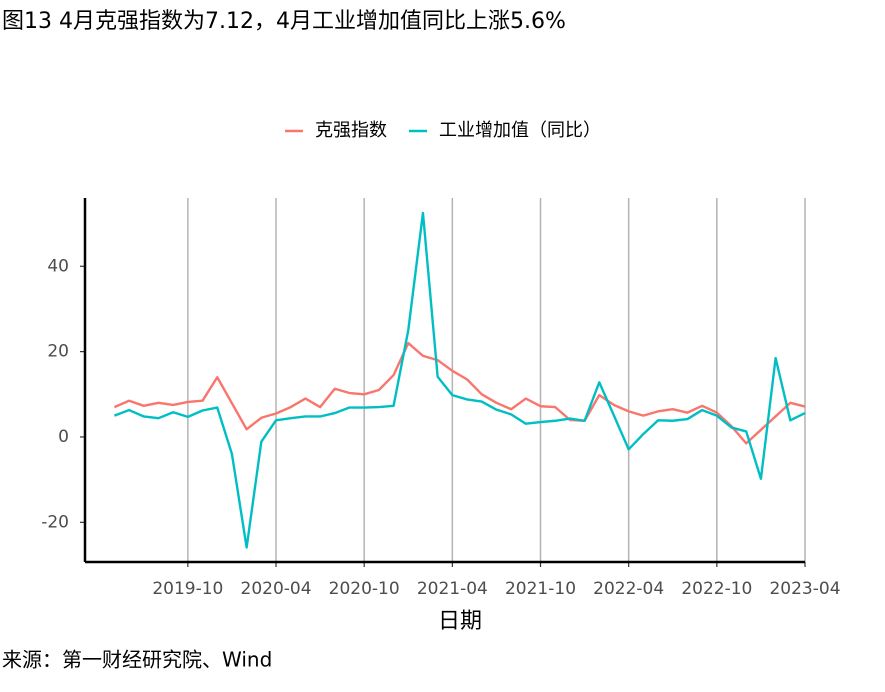  What do you see at coordinates (628, 589) in the screenshot?
I see `x-tick-label: 2022-04` at bounding box center [628, 589].